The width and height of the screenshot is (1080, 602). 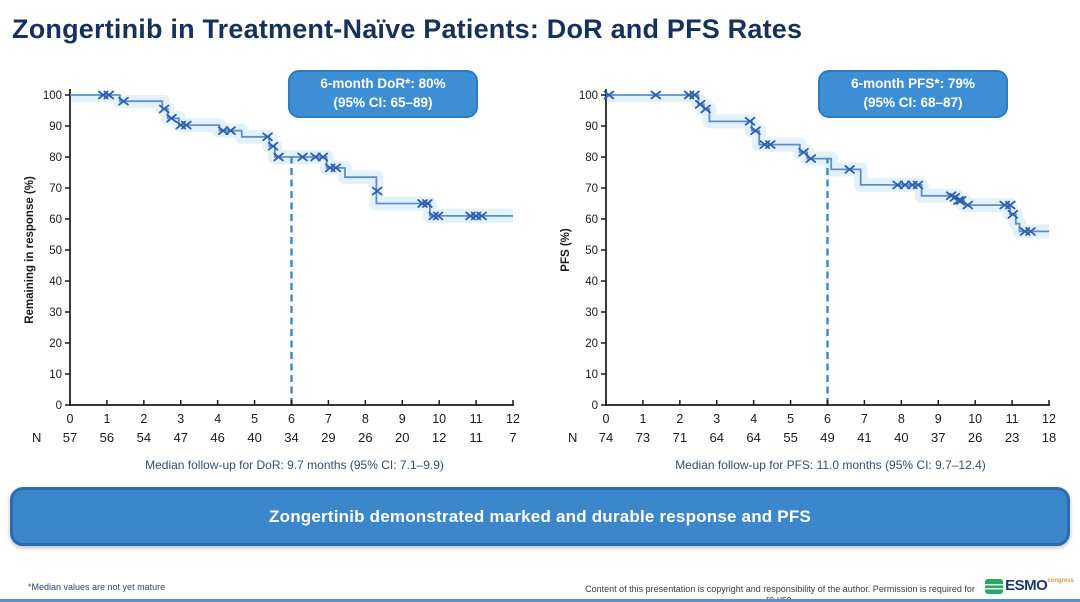 What do you see at coordinates (790, 437) in the screenshot?
I see `risk-count: 55` at bounding box center [790, 437].